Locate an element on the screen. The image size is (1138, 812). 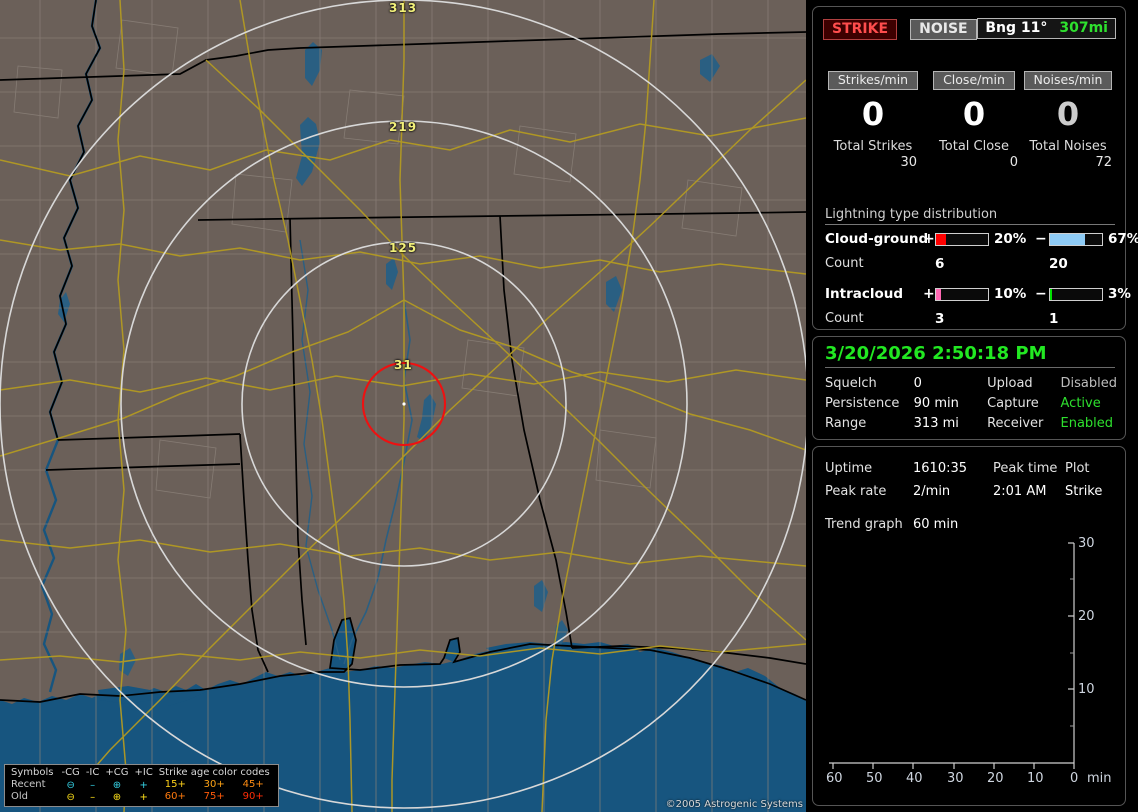
total-strikes-value: 30 is located at coordinates (908, 162).